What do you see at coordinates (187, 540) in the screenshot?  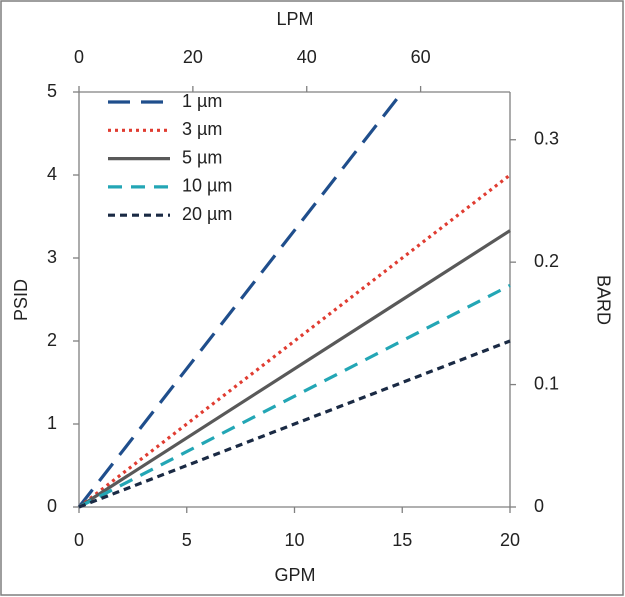 I see `x-tick-label: 5` at bounding box center [187, 540].